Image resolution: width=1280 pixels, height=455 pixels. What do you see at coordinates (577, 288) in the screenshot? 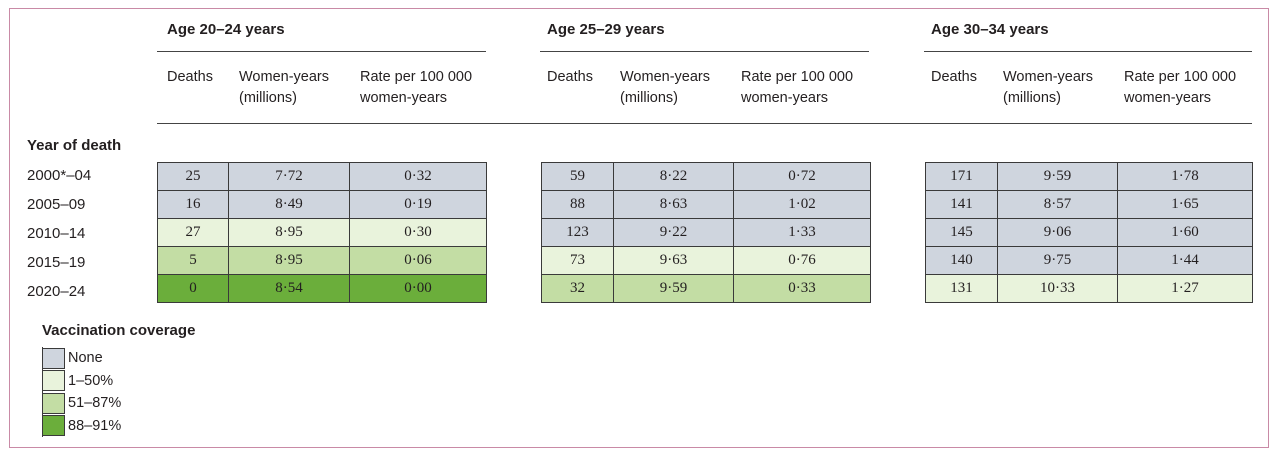
I see `deaths-cell: 32` at bounding box center [577, 288].